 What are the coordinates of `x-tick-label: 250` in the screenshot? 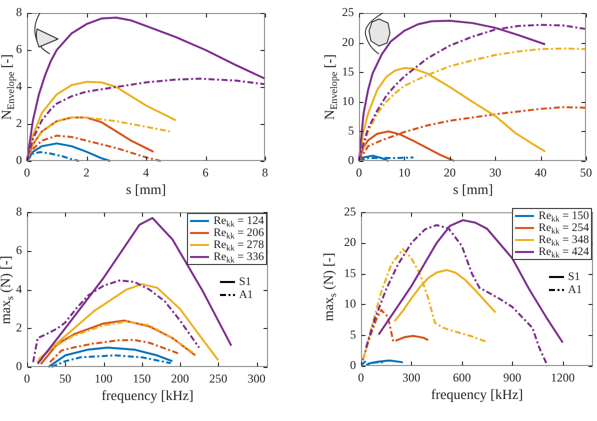 It's located at (218, 378).